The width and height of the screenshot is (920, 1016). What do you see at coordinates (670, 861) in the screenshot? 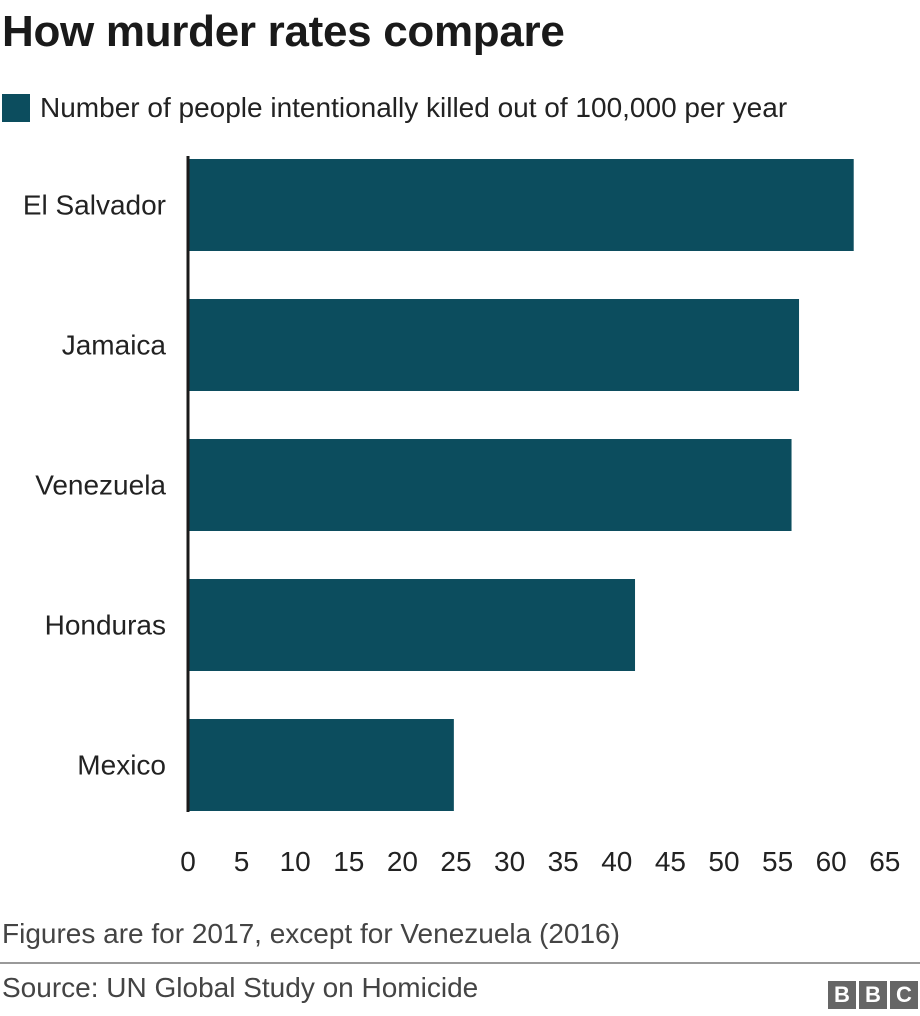
I see `x-tick-label: 45` at bounding box center [670, 861].